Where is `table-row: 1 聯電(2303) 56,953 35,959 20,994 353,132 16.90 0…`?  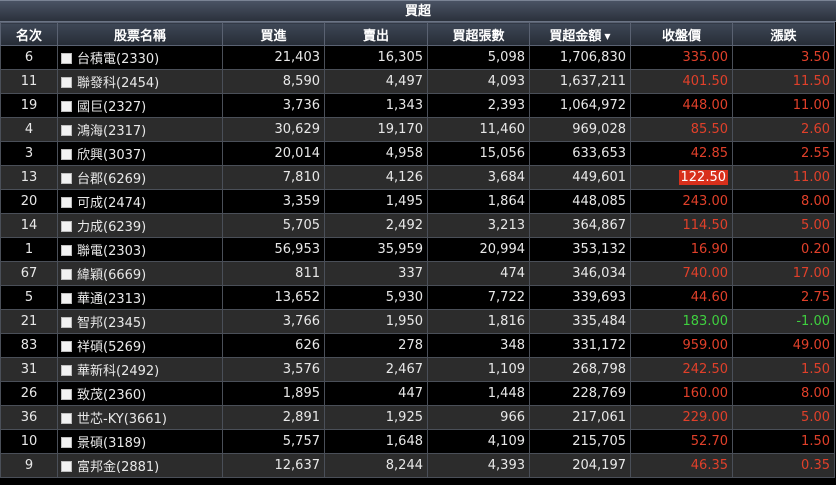
table-row: 1 聯電(2303) 56,953 35,959 20,994 353,132 16.90 0… is located at coordinates (417, 249).